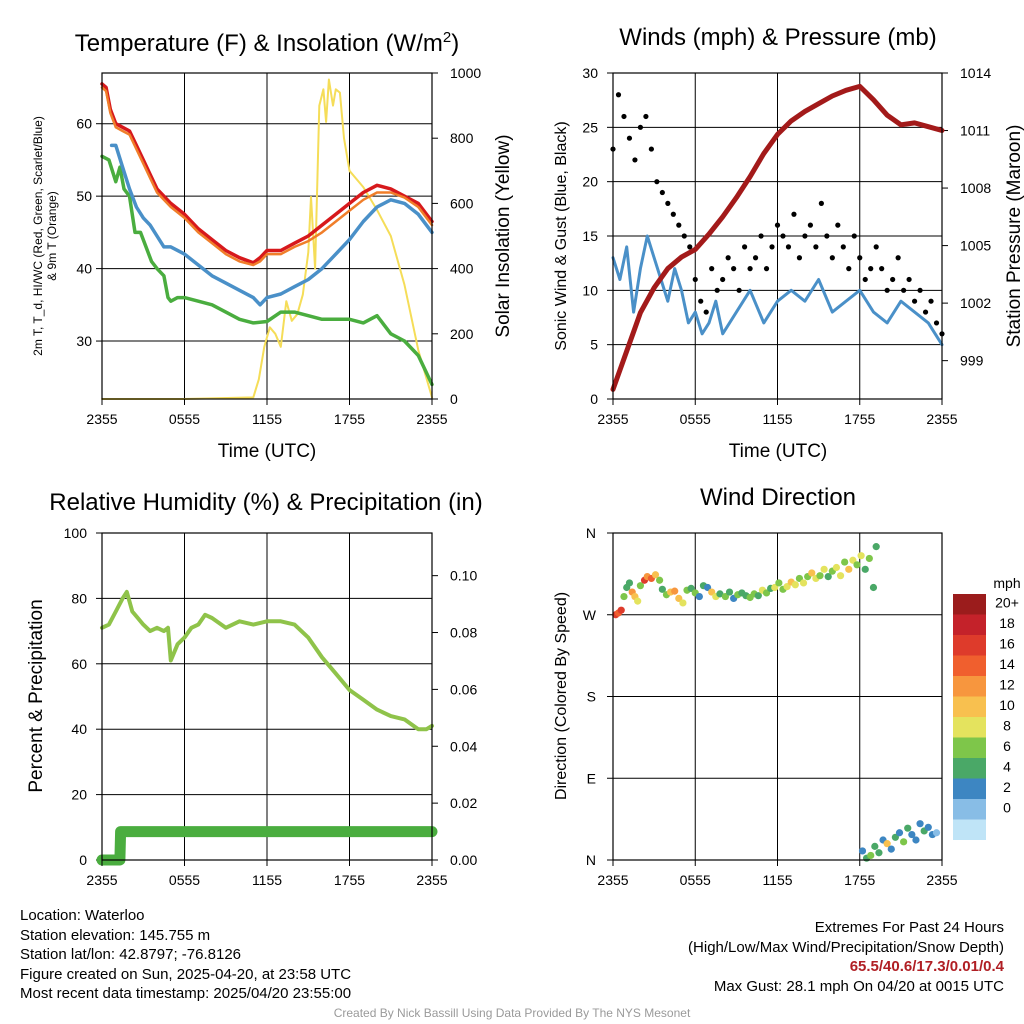 This screenshot has width=1024, height=1024. Describe the element at coordinates (84, 124) in the screenshot. I see `temp-ytick-label: 60` at that location.